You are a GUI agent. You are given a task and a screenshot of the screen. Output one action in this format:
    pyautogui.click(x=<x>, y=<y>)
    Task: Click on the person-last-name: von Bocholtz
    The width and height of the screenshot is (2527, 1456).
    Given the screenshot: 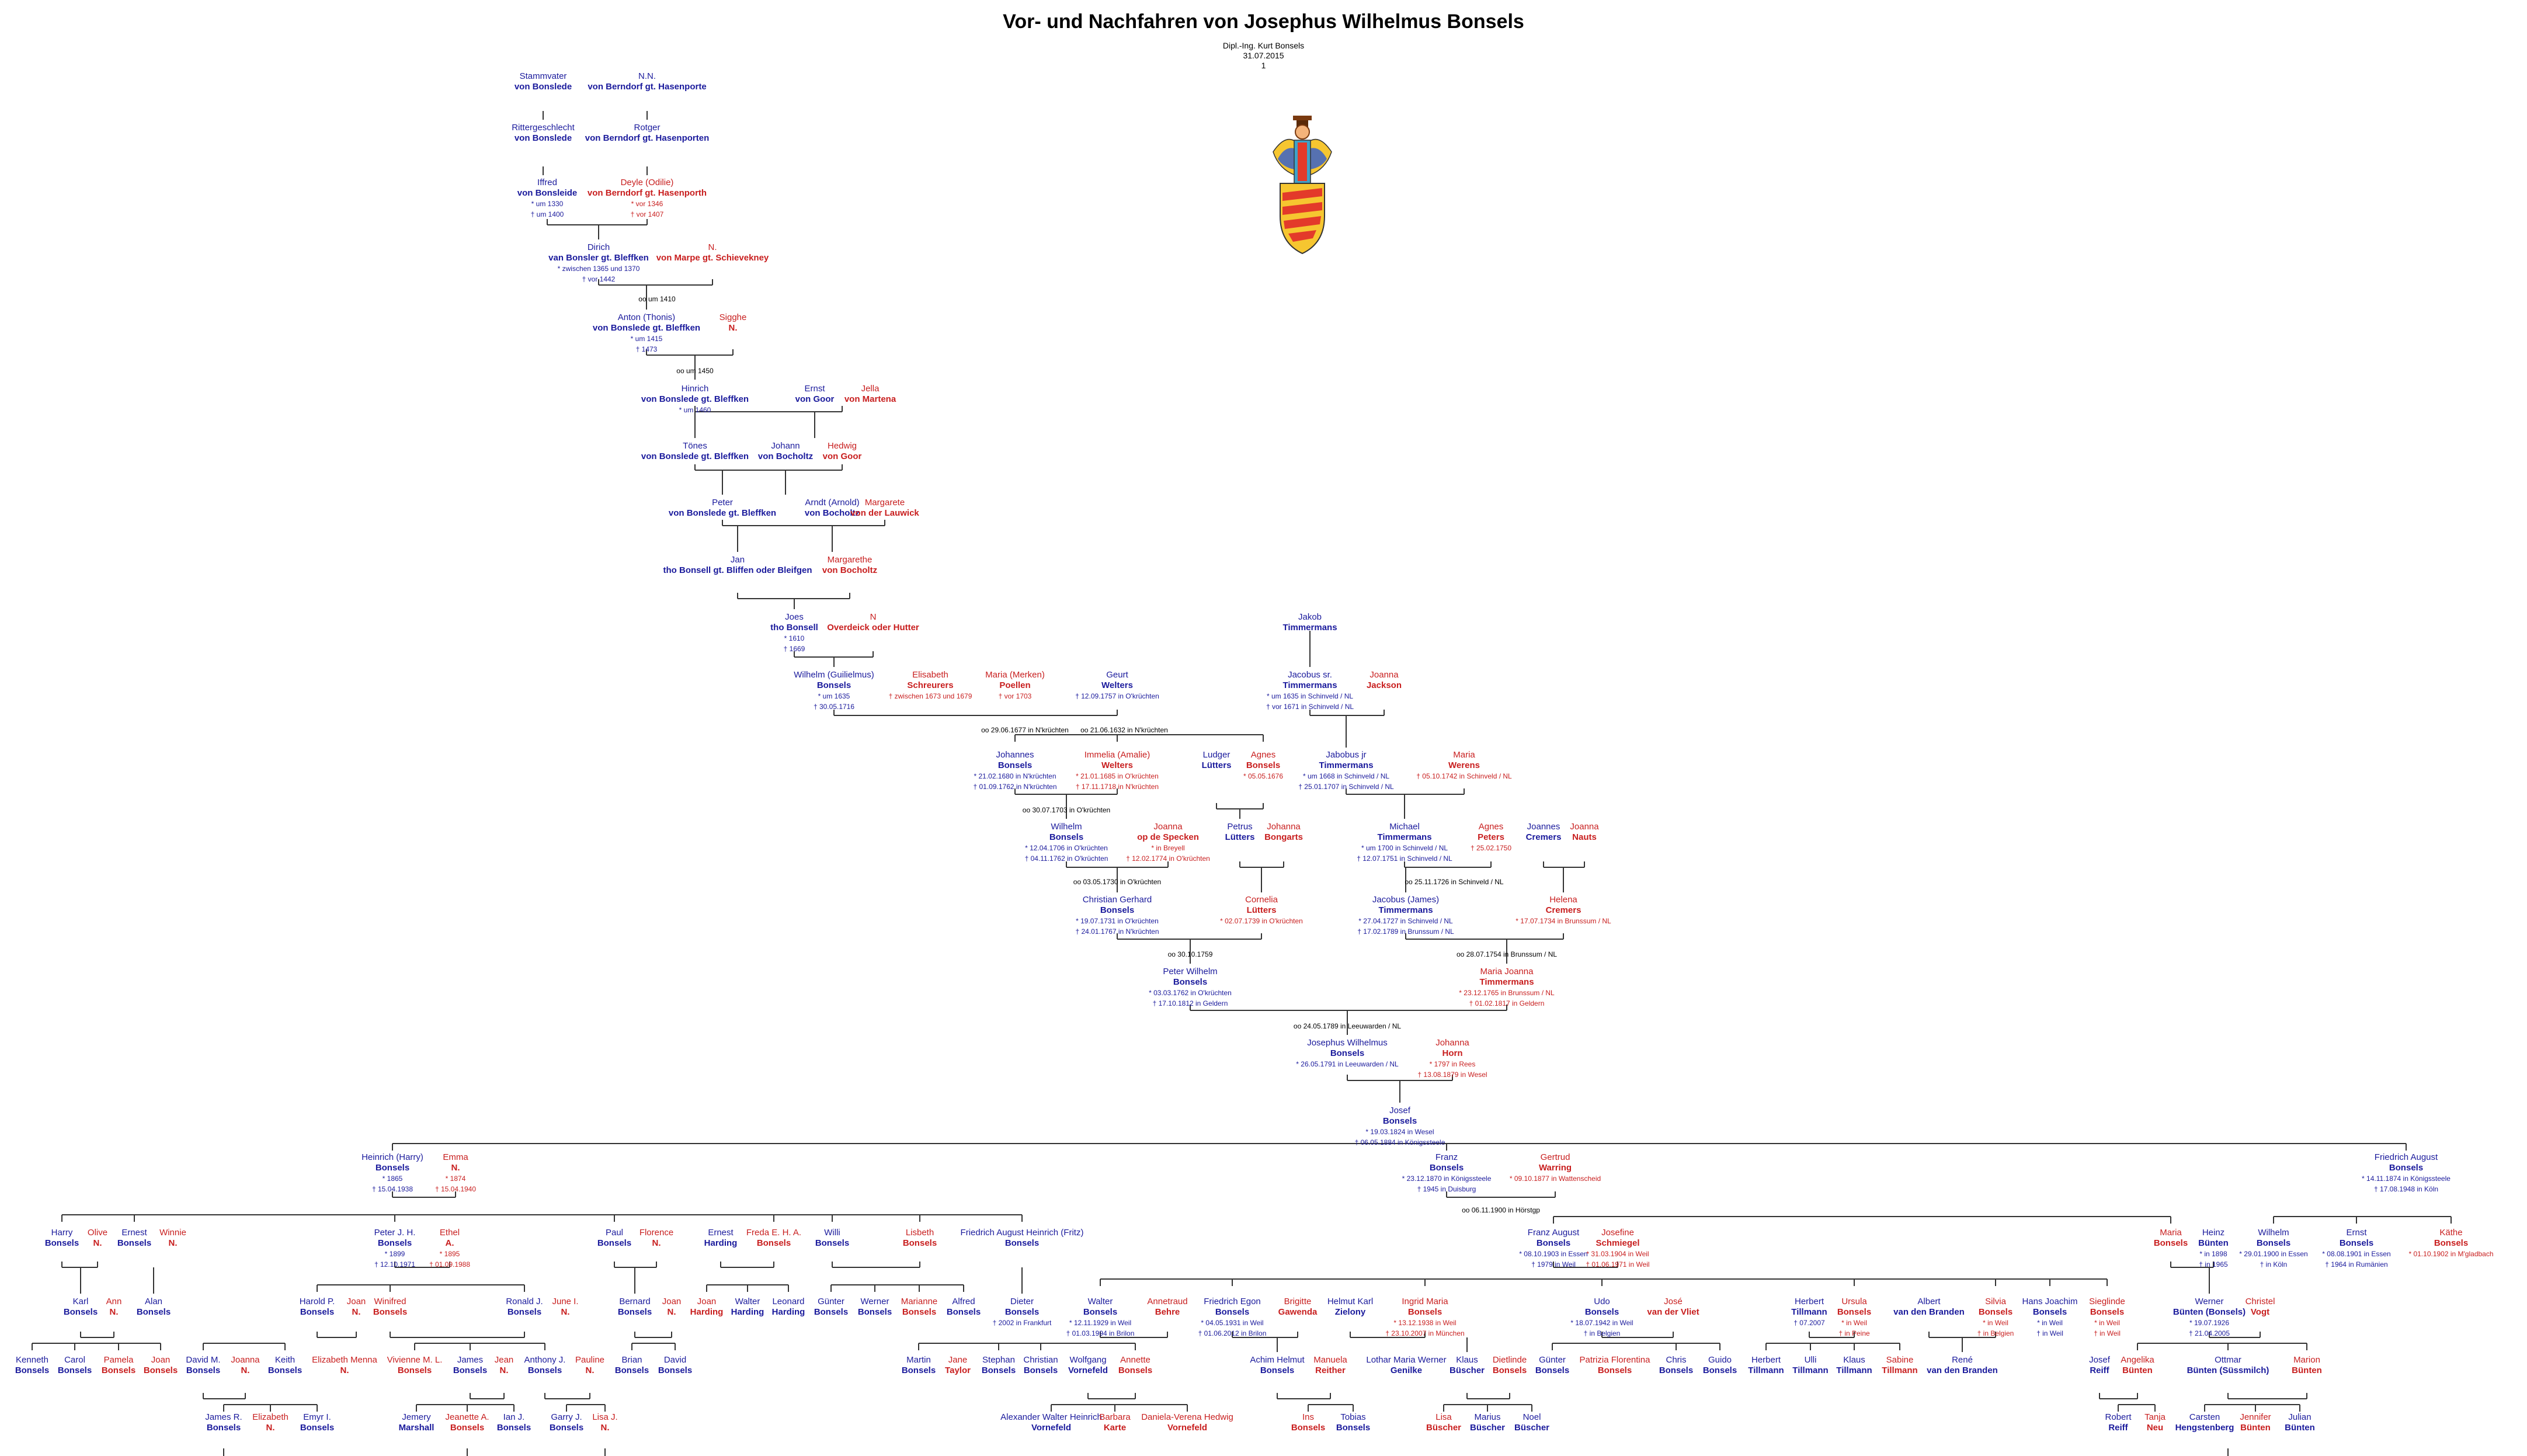 What is the action you would take?
    pyautogui.click(x=832, y=513)
    